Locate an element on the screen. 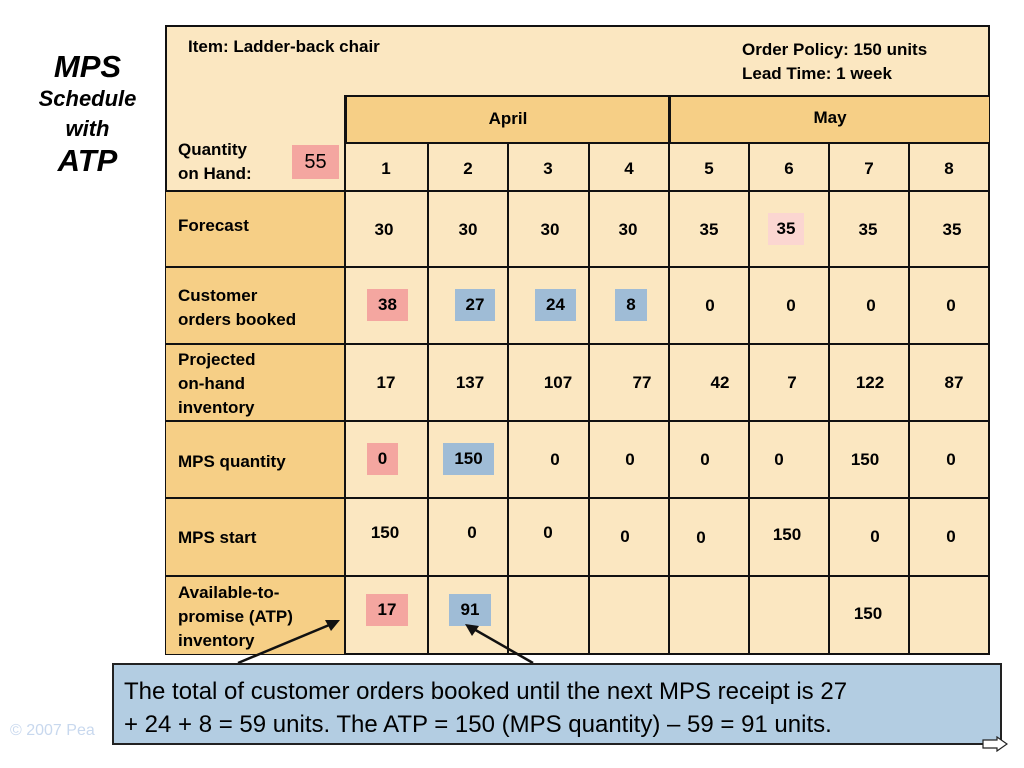  week-number: 3 is located at coordinates (548, 168).